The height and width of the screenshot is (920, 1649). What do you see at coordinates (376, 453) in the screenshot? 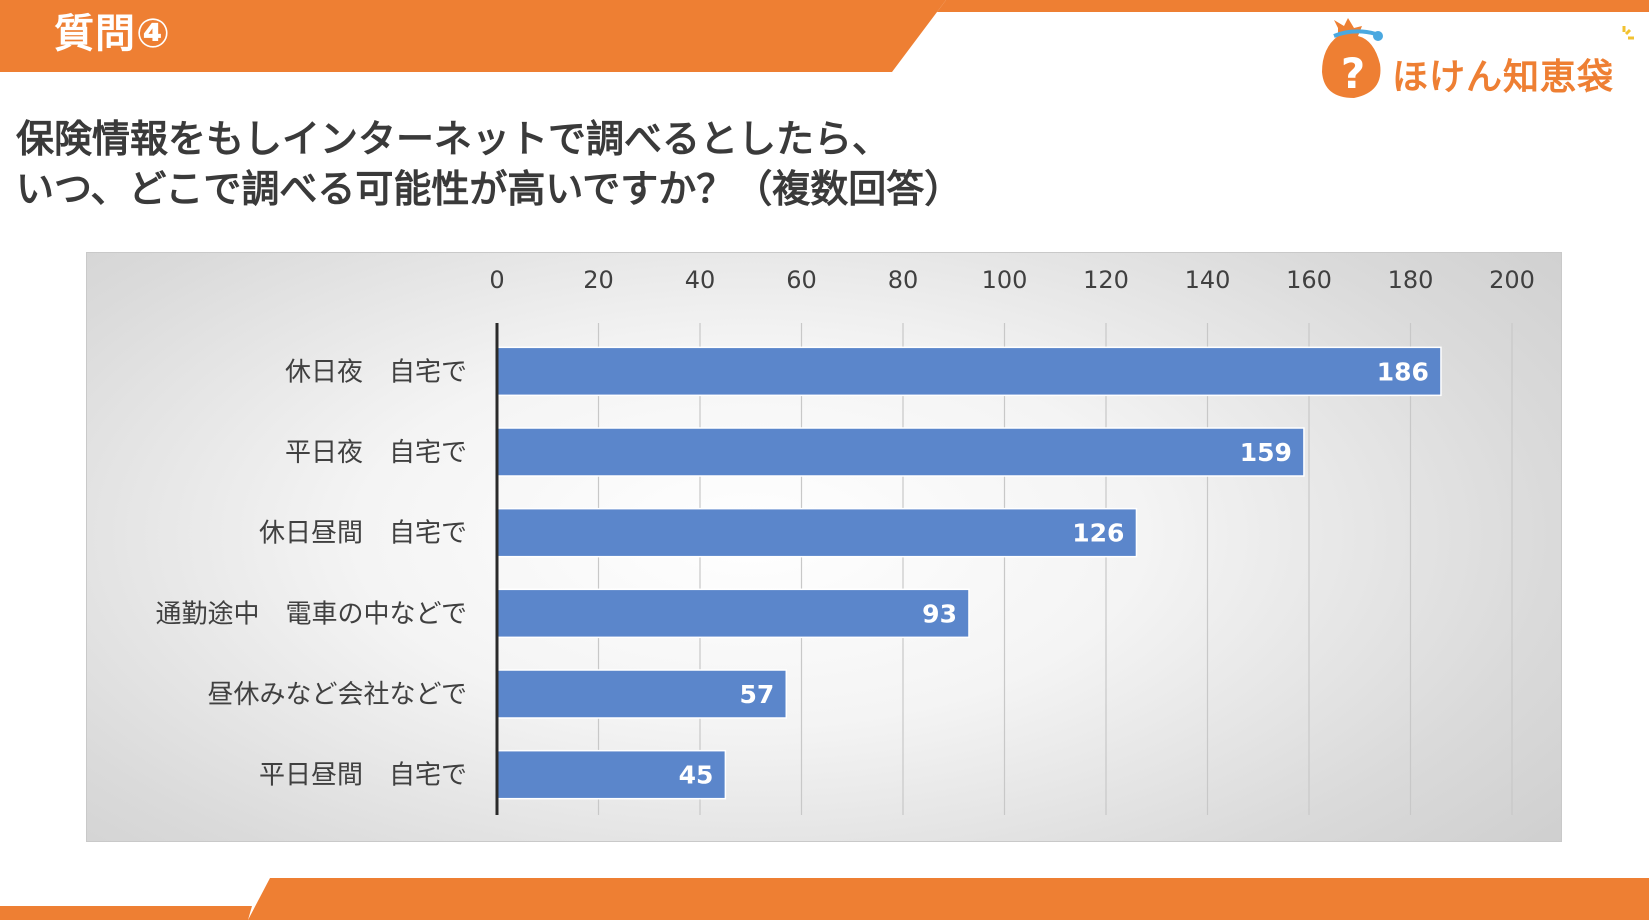
I see `category-label: 平日夜 自宅で` at bounding box center [376, 453].